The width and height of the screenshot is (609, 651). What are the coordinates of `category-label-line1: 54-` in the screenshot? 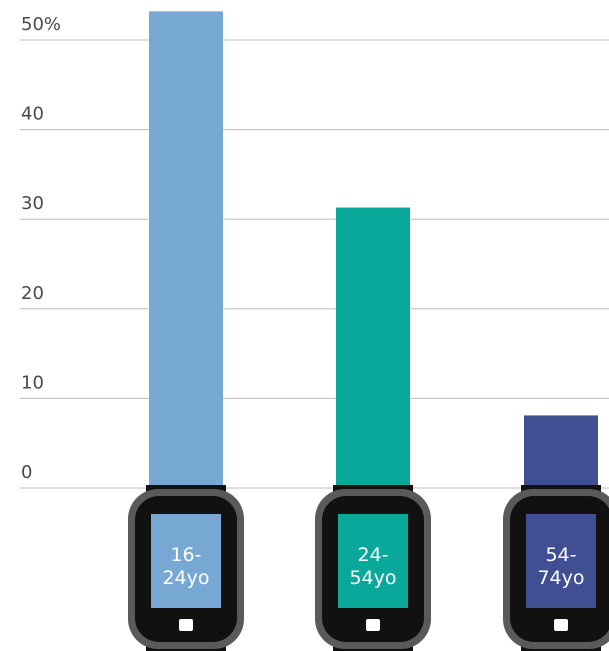 It's located at (560, 555).